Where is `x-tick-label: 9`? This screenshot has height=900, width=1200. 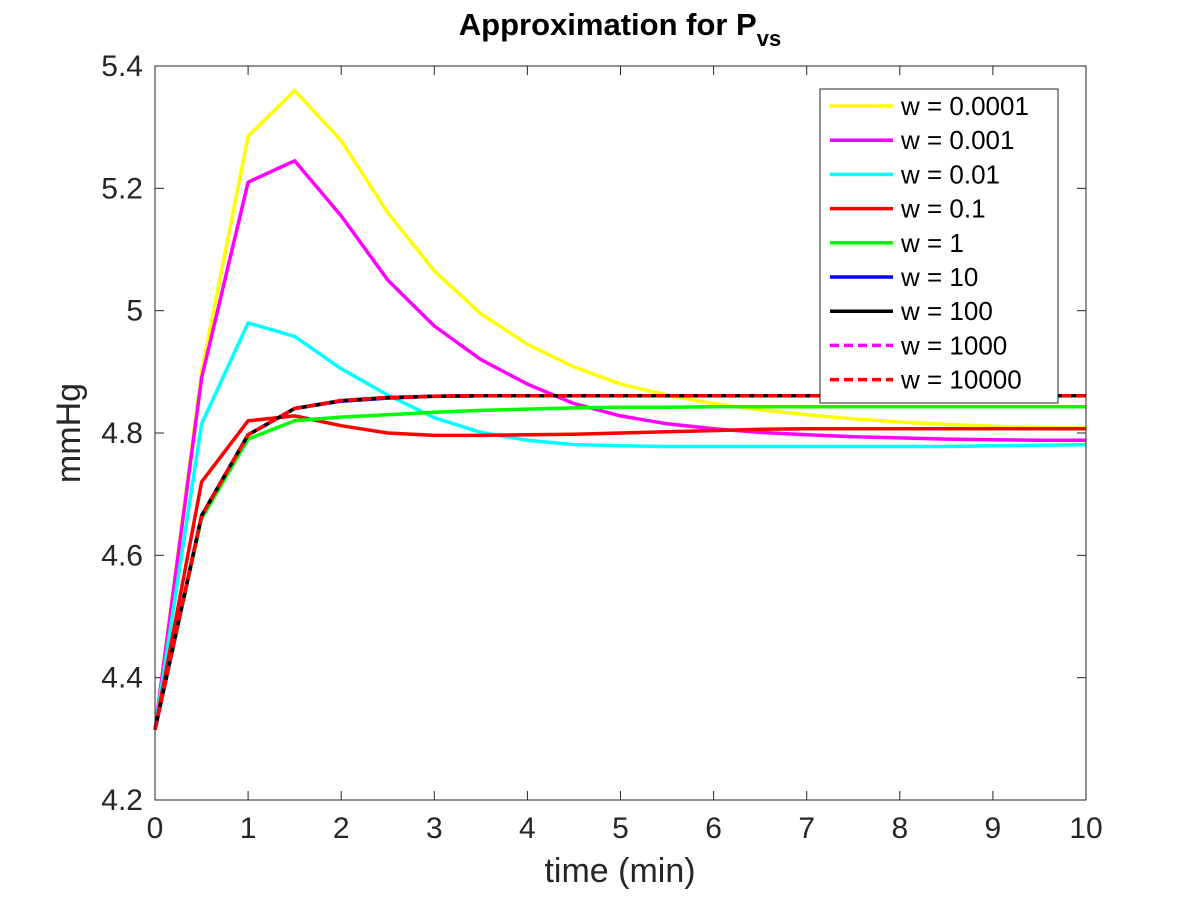
x-tick-label: 9 is located at coordinates (993, 828).